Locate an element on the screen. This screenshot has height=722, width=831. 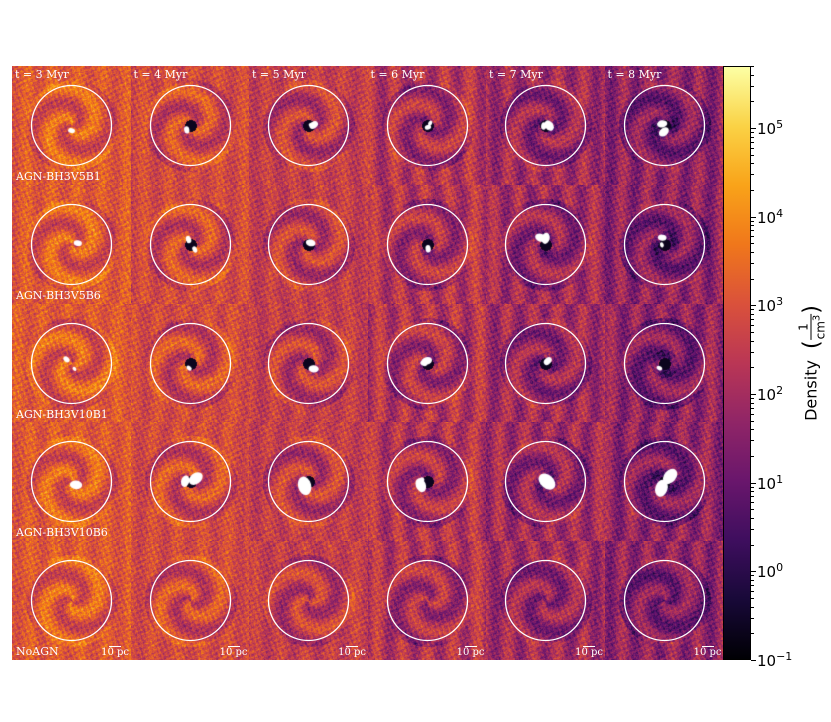
snapshot-panel: AGN-BH3V10B6 is located at coordinates (71, 482).